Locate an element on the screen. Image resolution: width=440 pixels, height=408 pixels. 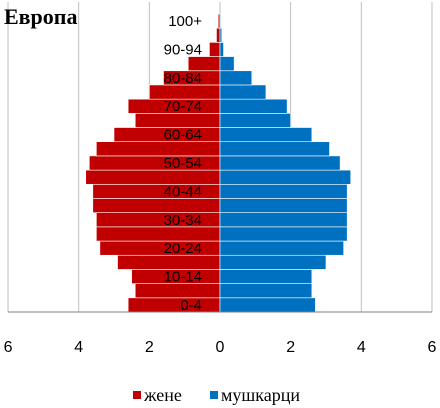
age-label-70-74: 70-74 is located at coordinates (183, 106).